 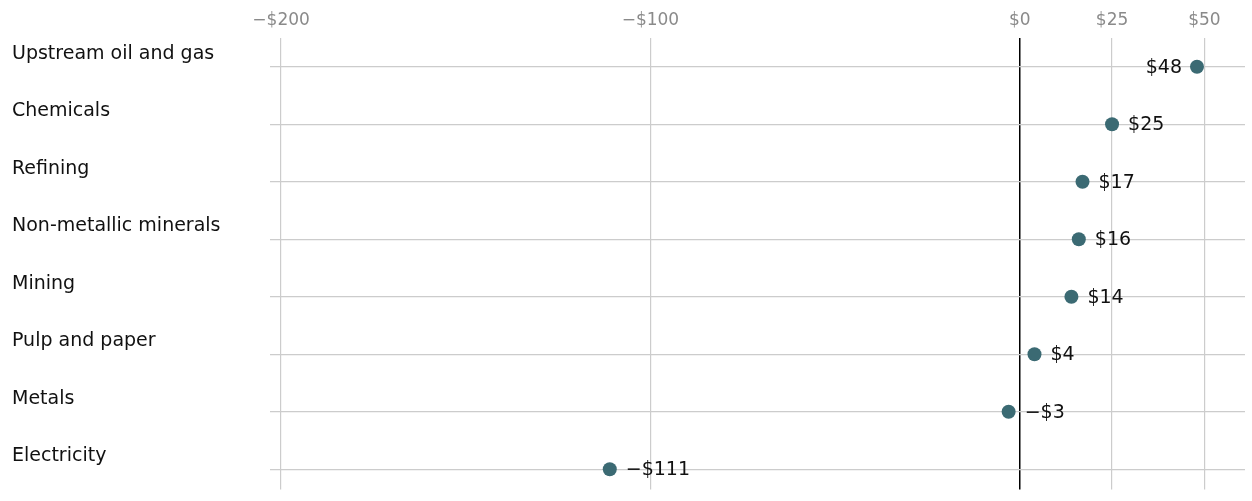 I want to click on x-tick-label: −$100, so click(x=650, y=19).